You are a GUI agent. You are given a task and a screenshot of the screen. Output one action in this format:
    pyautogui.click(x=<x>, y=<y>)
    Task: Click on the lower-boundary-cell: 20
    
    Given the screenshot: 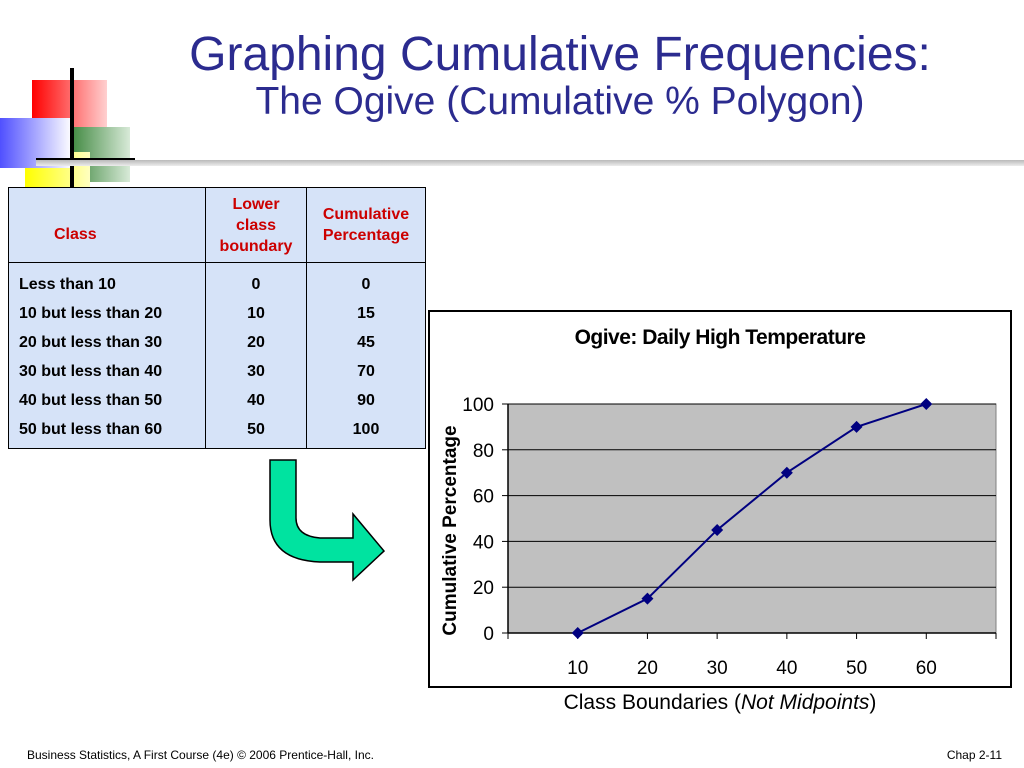 What is the action you would take?
    pyautogui.click(x=256, y=342)
    